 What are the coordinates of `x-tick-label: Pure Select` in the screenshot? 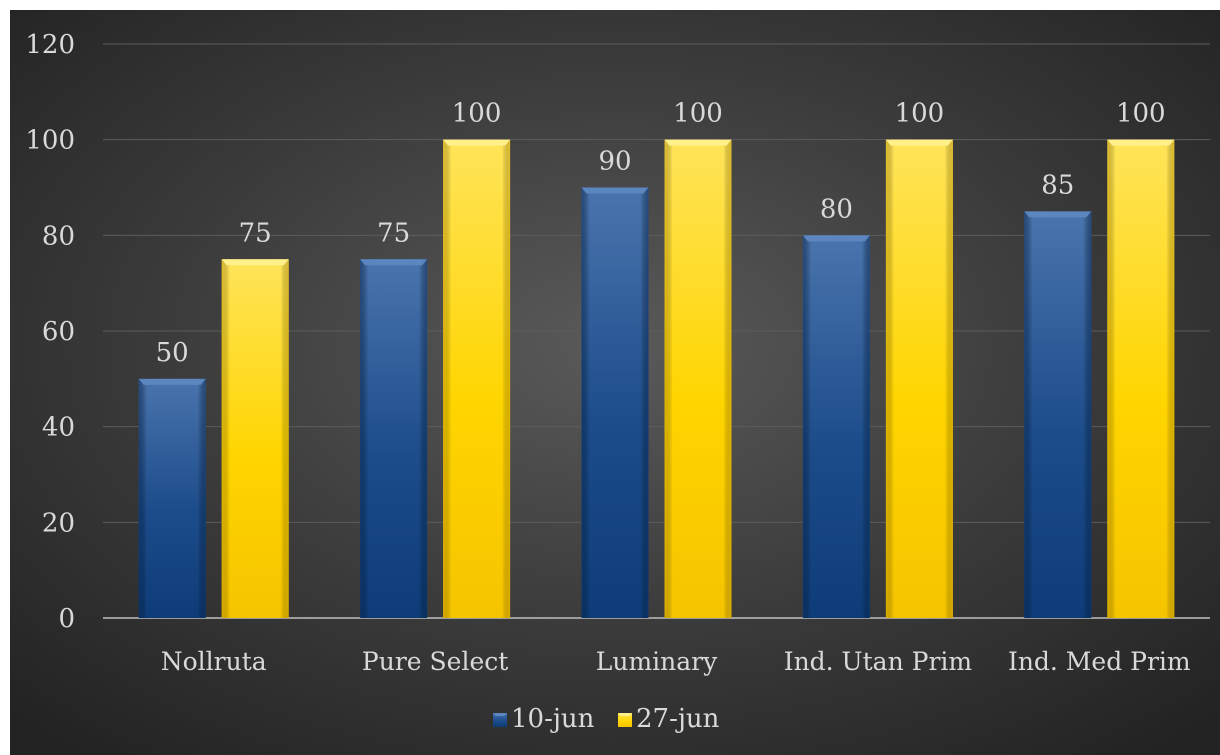 It's located at (435, 661).